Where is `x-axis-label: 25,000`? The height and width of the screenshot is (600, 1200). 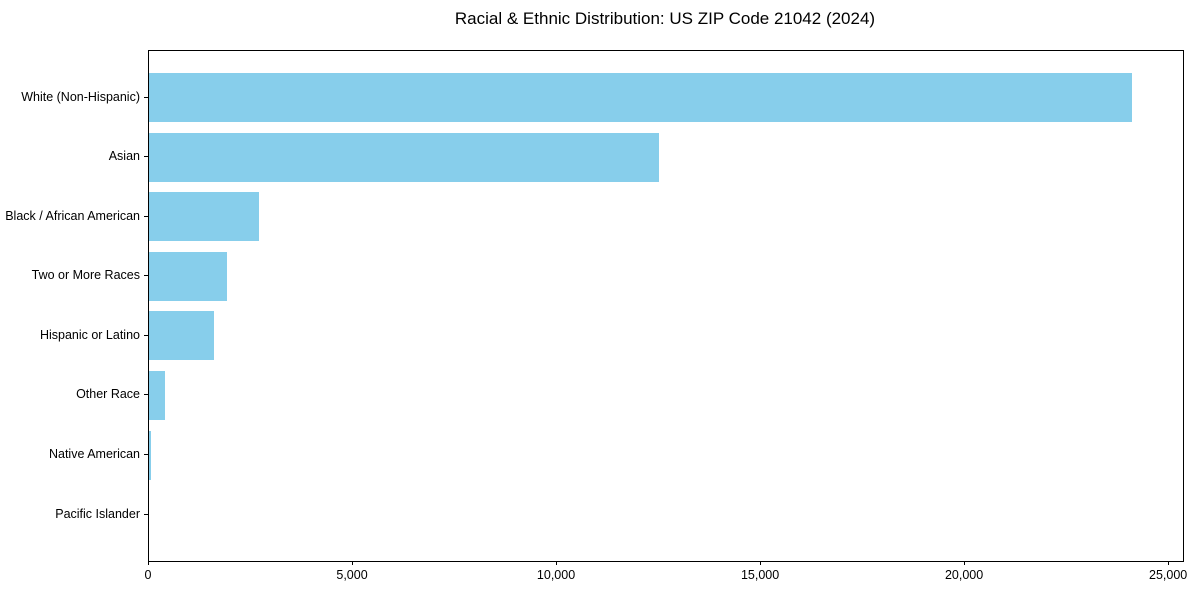 x-axis-label: 25,000 is located at coordinates (1168, 575).